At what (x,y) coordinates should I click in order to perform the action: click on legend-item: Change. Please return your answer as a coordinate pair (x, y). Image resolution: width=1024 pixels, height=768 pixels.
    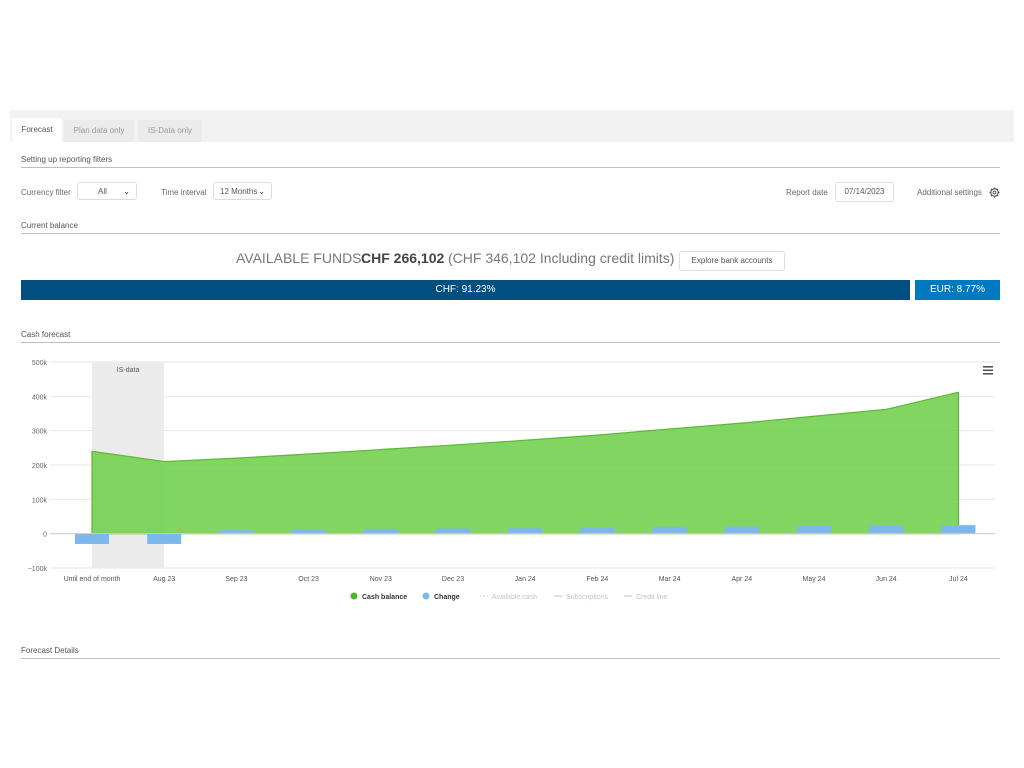
    Looking at the image, I should click on (441, 597).